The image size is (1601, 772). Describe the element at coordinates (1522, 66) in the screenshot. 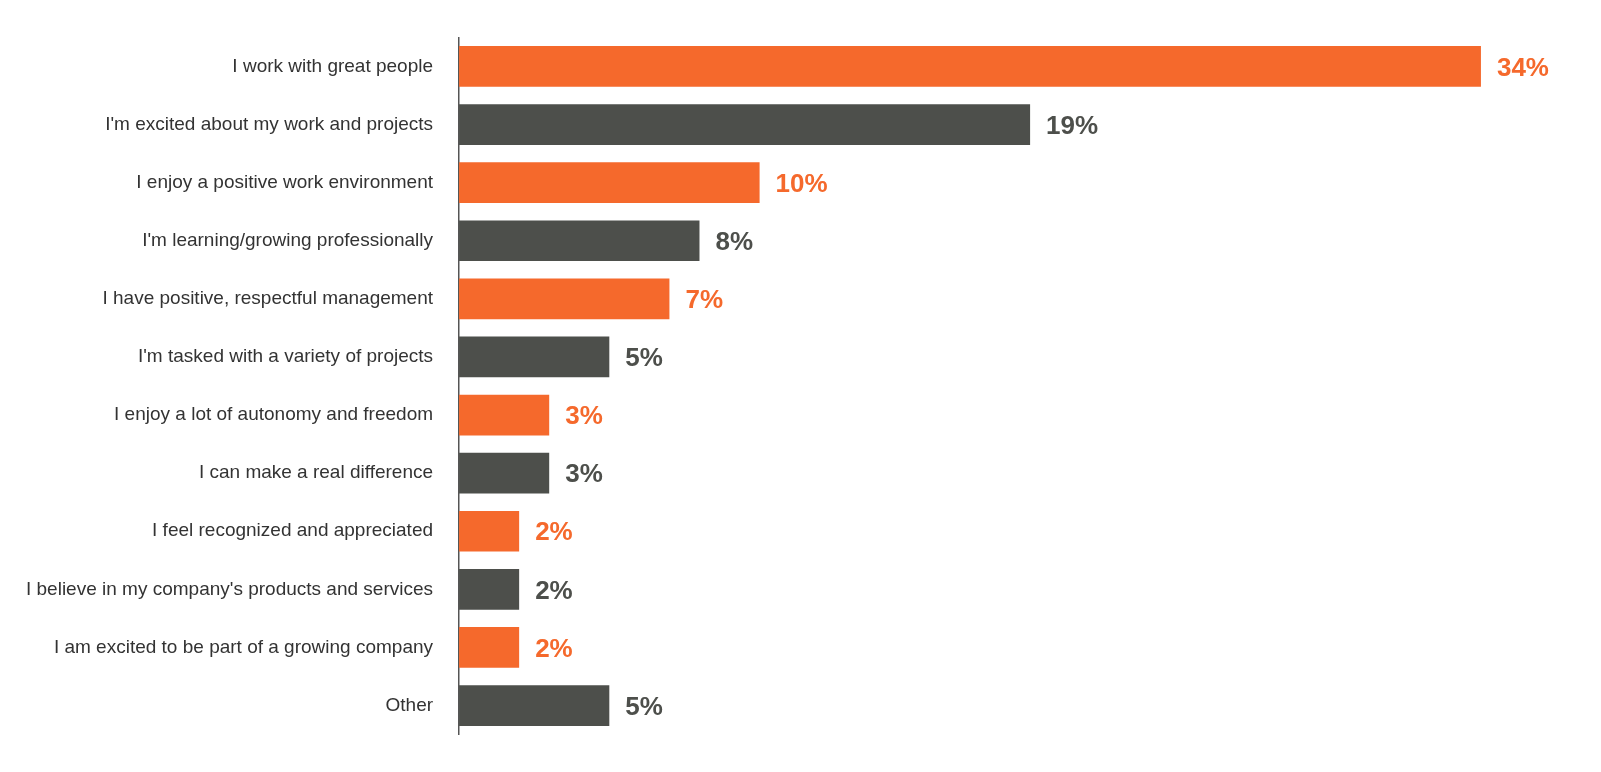

I see `data-label: 34%` at that location.